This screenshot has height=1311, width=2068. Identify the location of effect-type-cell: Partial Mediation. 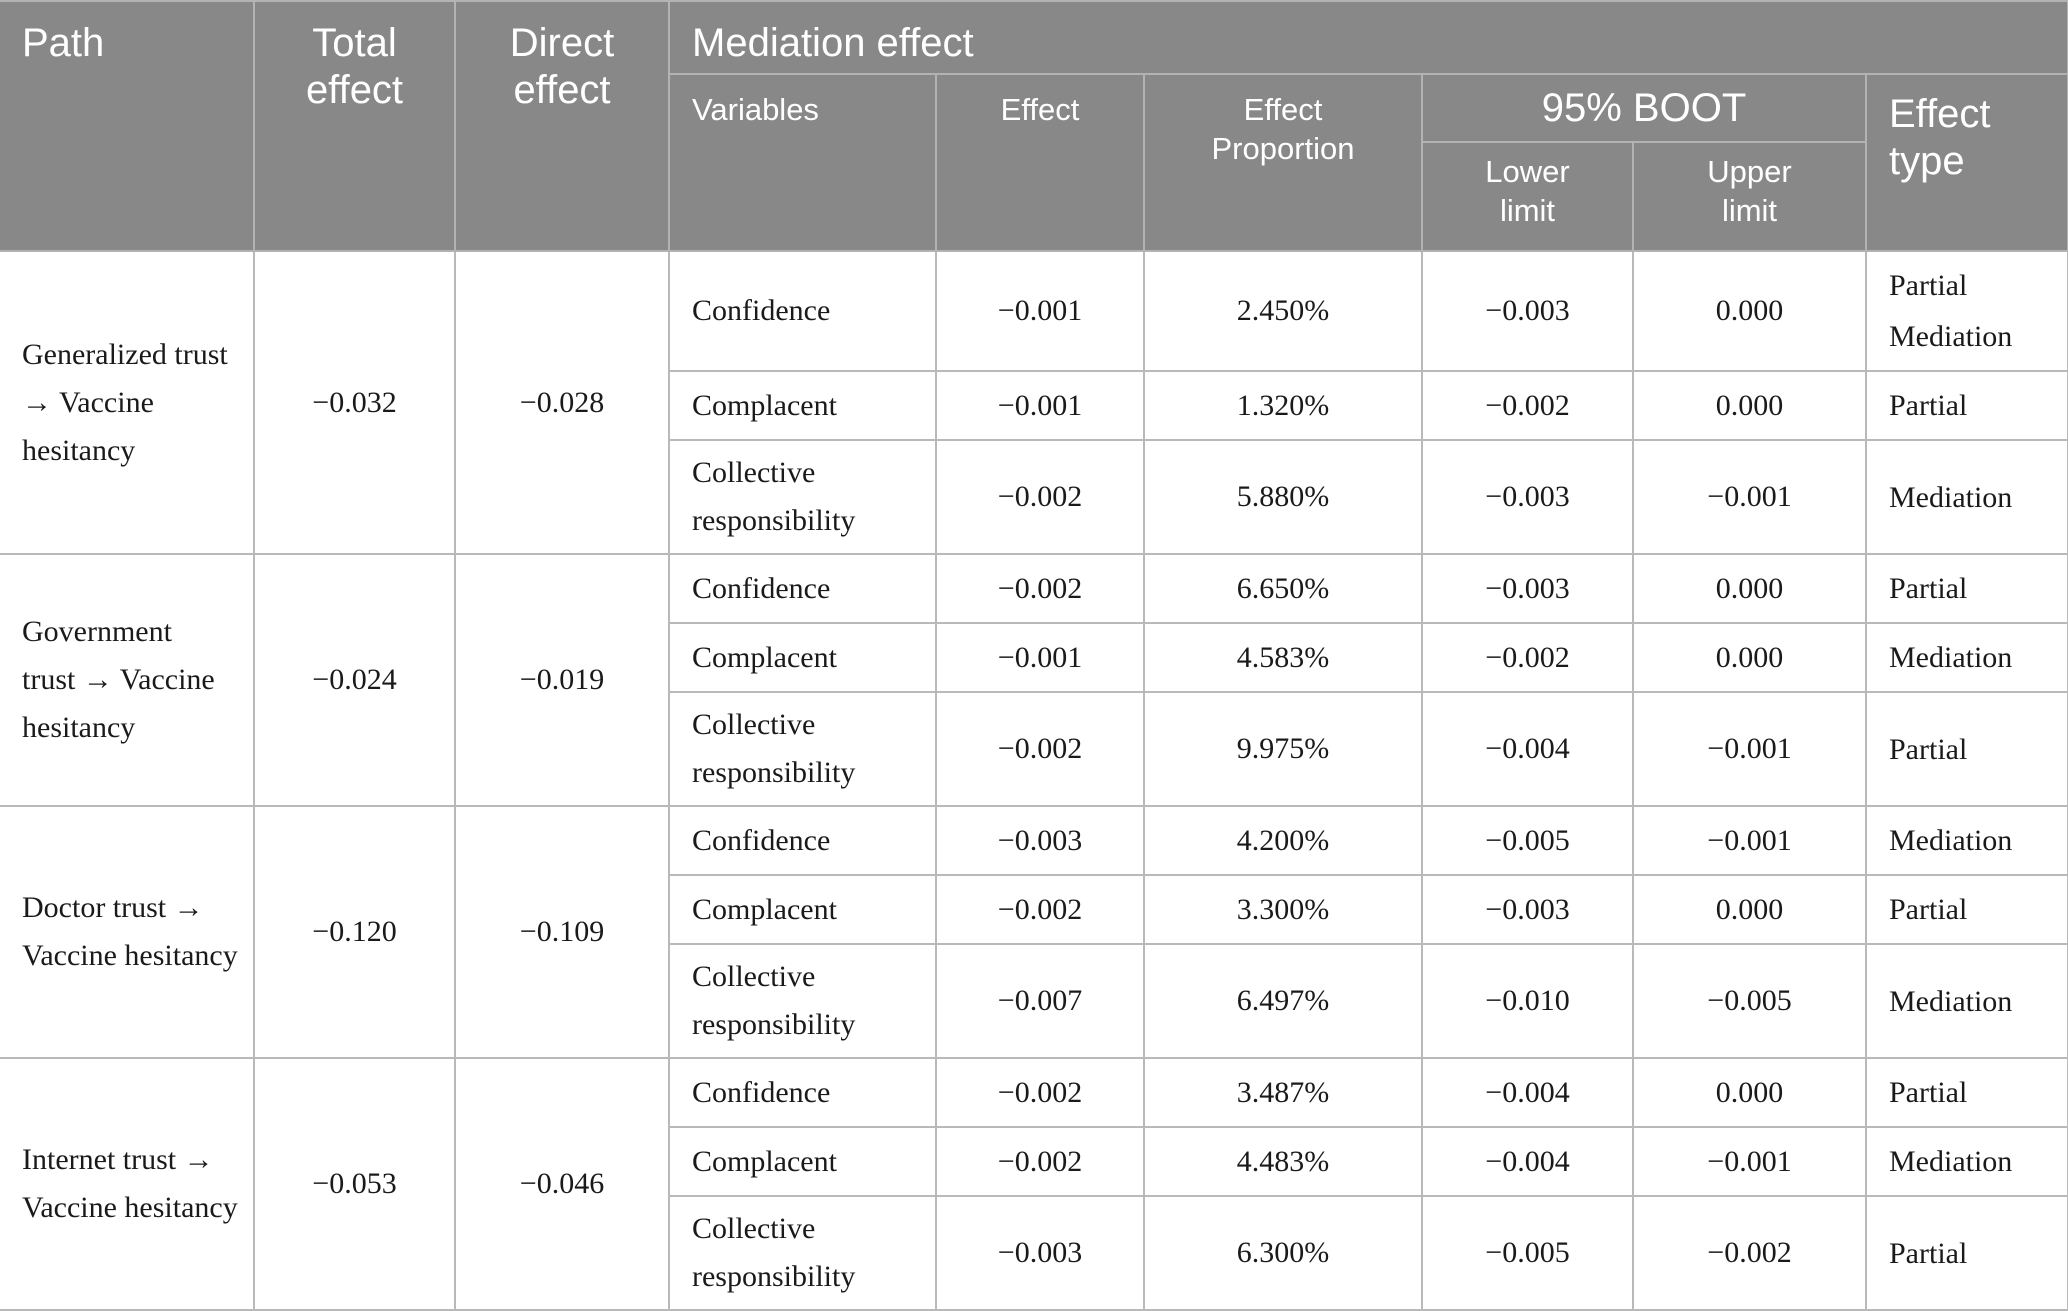
(1966, 311).